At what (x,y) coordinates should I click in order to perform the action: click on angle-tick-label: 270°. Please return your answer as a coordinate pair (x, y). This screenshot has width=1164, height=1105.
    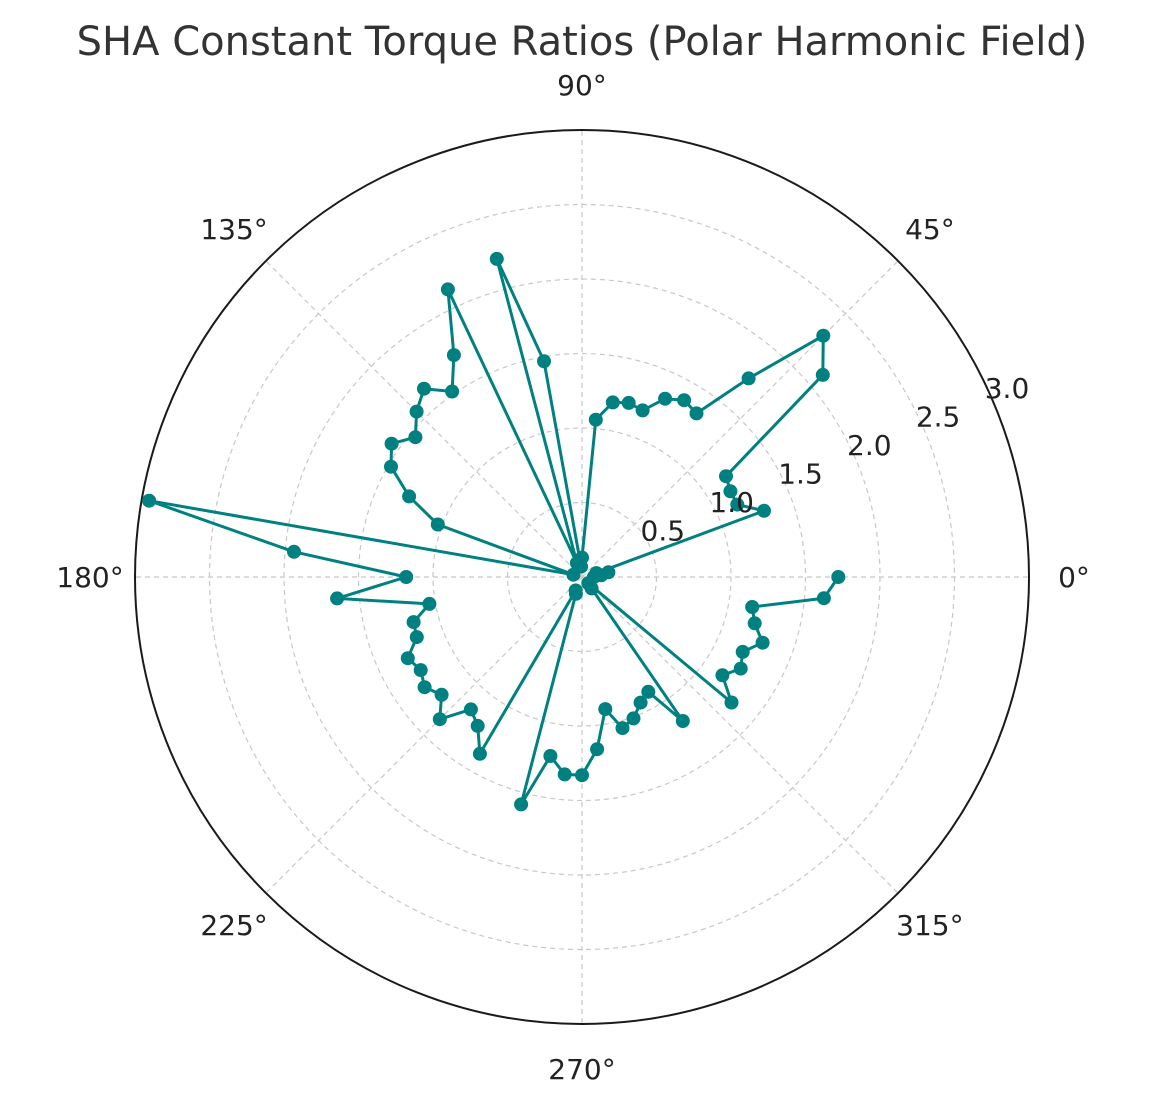
    Looking at the image, I should click on (581, 1069).